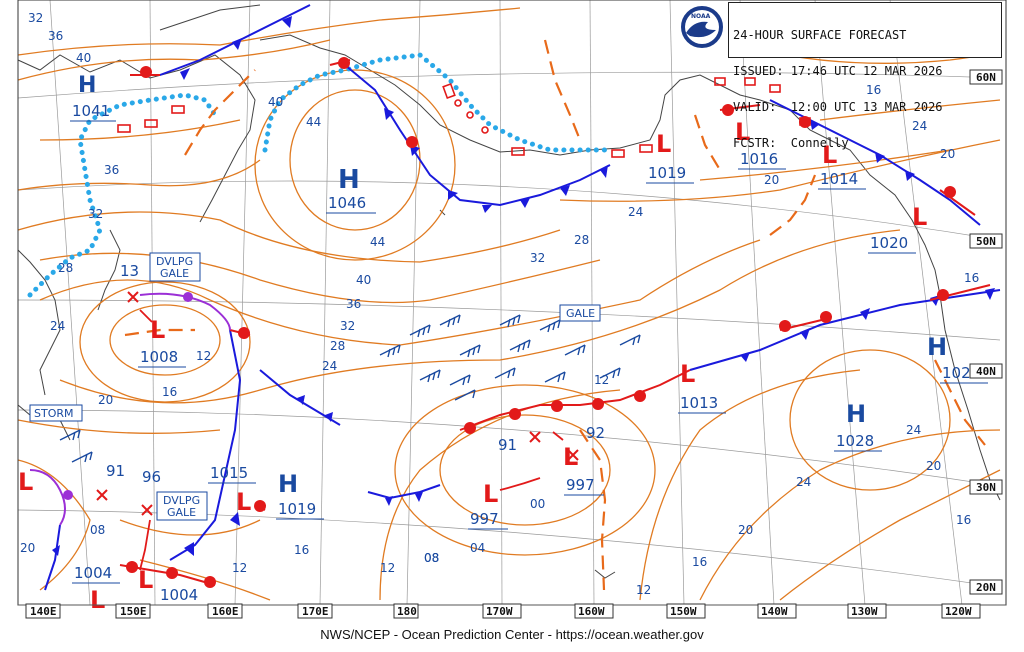  Describe the element at coordinates (464, 117) in the screenshot. I see `aleutian-squall` at that location.